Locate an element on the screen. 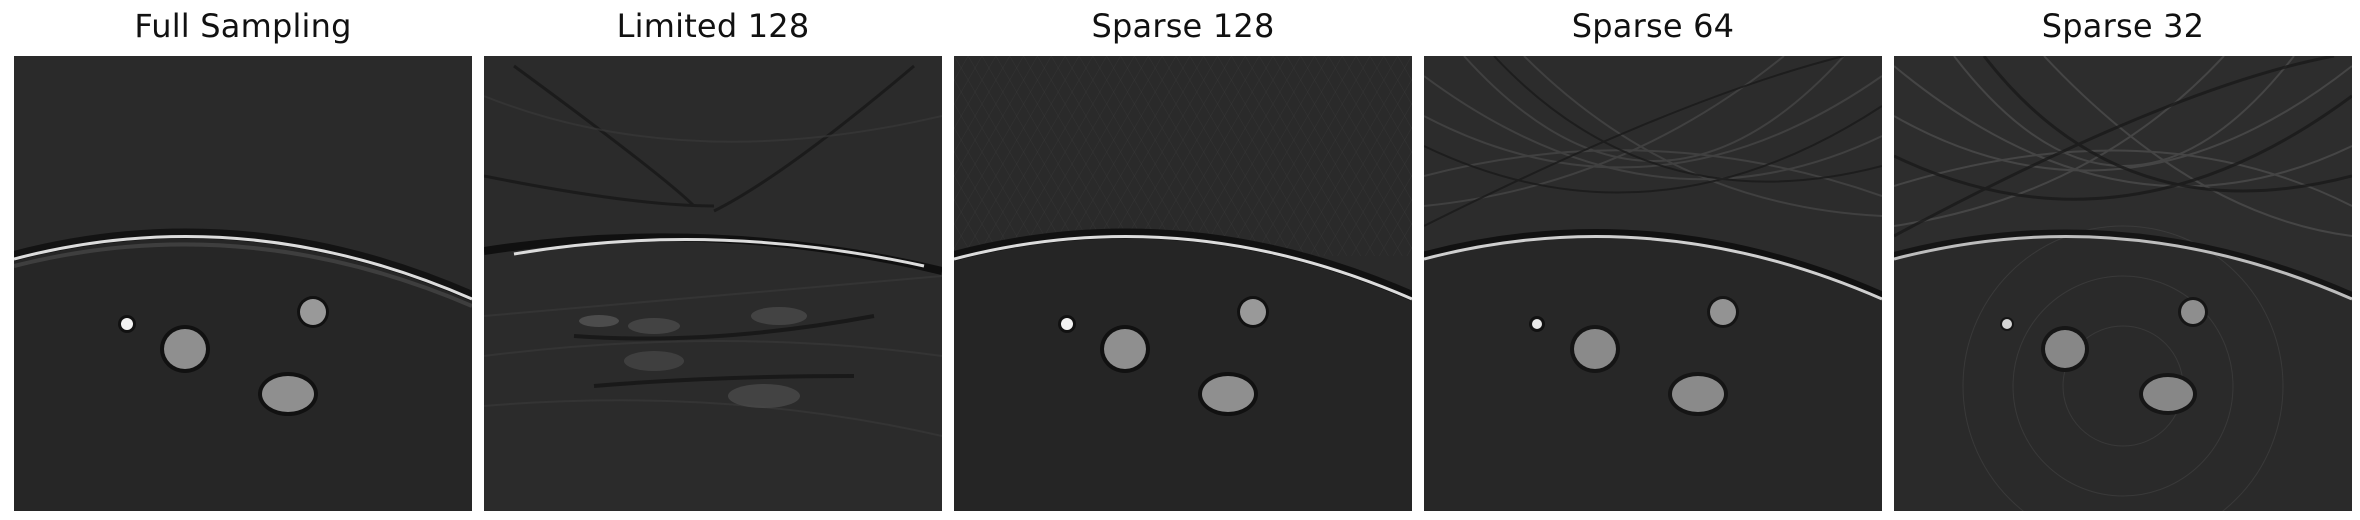 This screenshot has width=2360, height=520. panel-title: Sparse 32 is located at coordinates (2123, 26).